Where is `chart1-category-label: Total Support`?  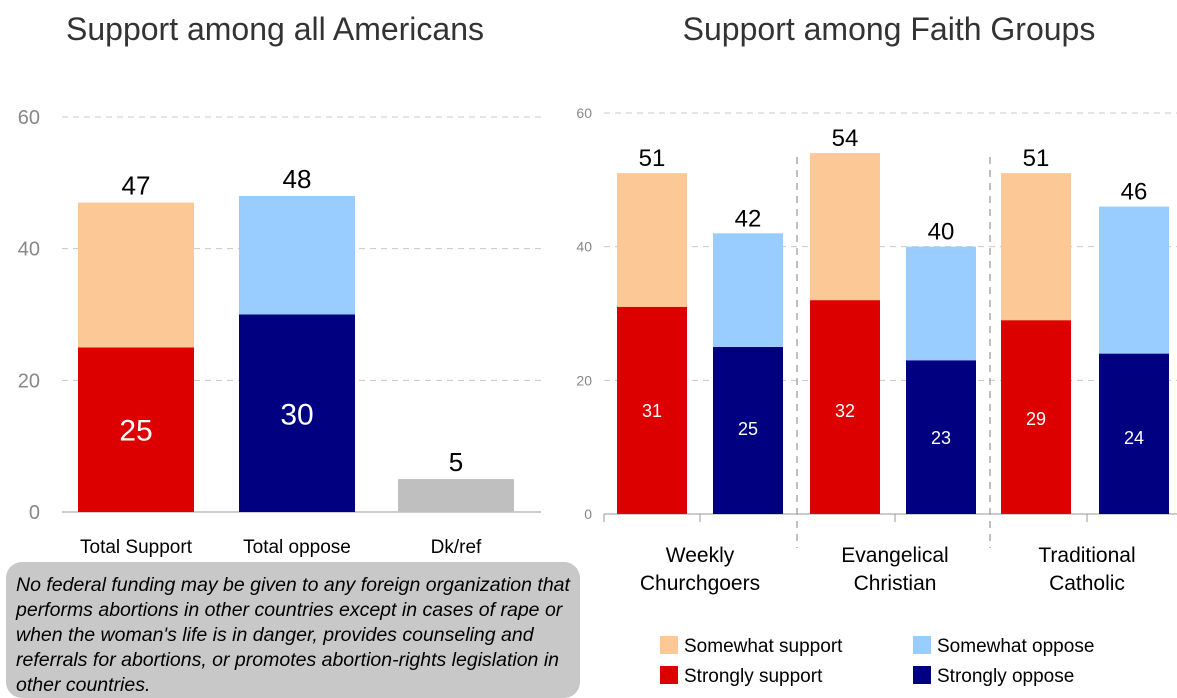
chart1-category-label: Total Support is located at coordinates (136, 547).